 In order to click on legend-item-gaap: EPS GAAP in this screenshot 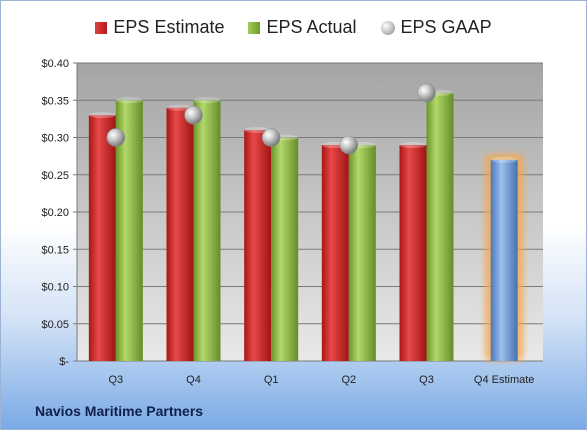, I will do `click(436, 27)`.